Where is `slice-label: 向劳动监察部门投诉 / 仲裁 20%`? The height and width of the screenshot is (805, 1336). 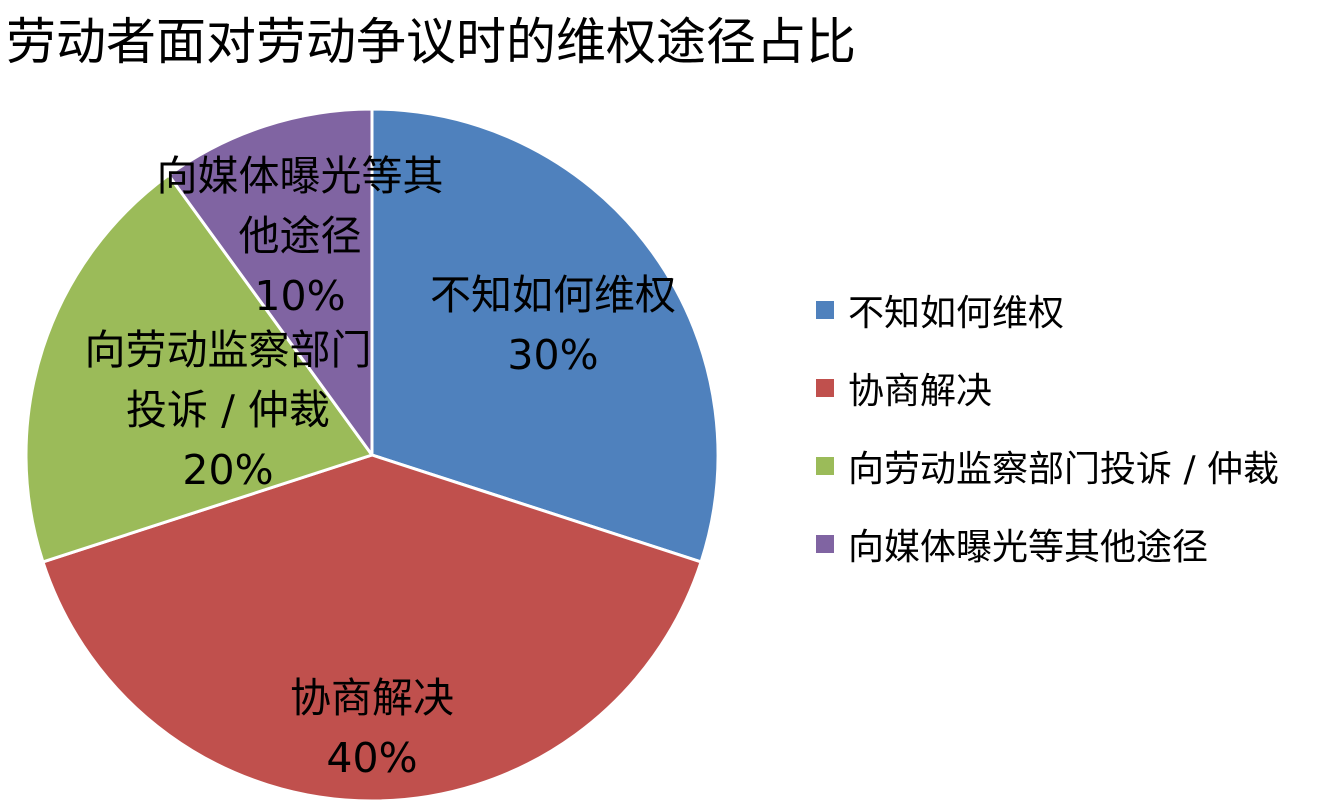
slice-label: 向劳动监察部门投诉 / 仲裁 20% is located at coordinates (228, 410).